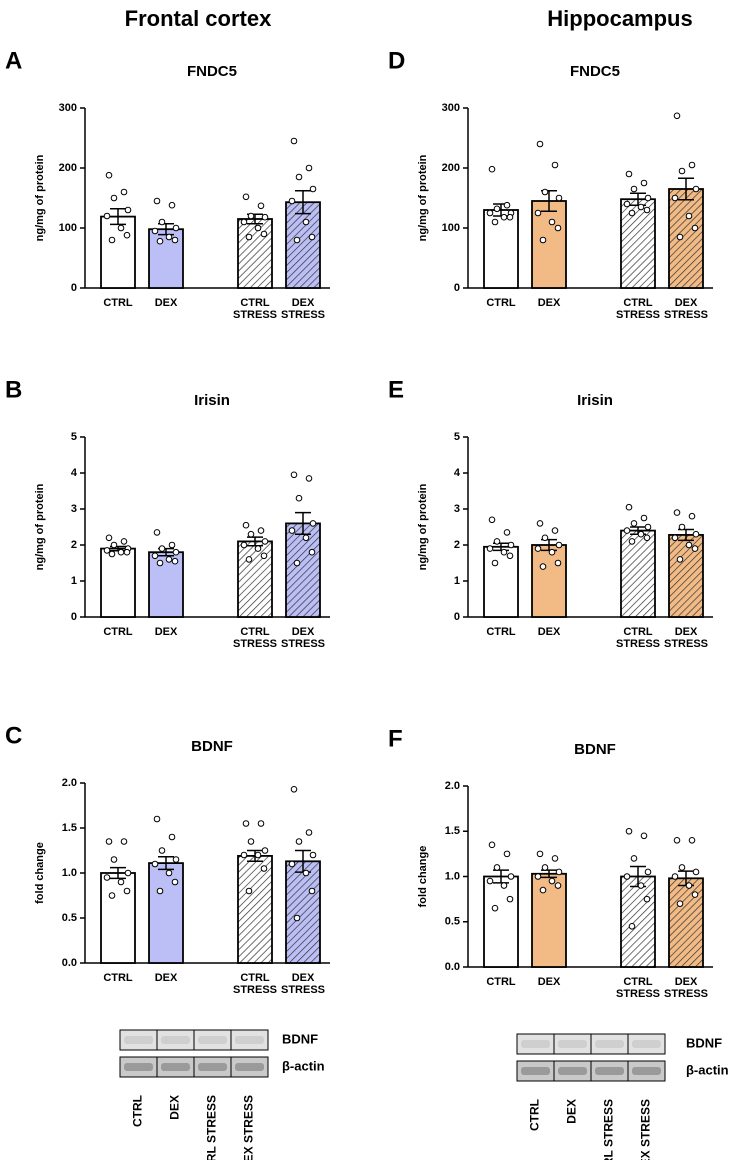 Image resolution: width=749 pixels, height=1160 pixels. Describe the element at coordinates (452, 876) in the screenshot. I see `y-tick-label: 1.0` at that location.